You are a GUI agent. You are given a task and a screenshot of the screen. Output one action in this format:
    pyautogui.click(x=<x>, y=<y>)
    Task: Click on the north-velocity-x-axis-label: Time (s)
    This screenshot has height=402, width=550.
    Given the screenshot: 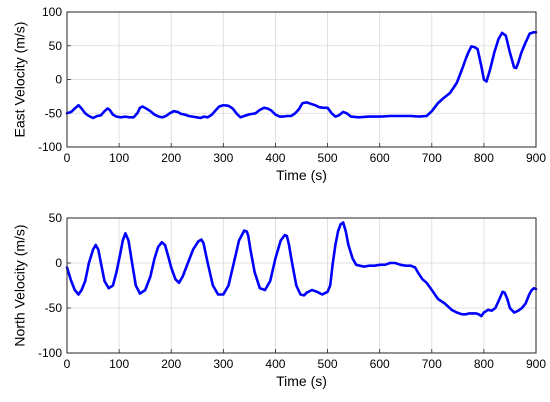 What is the action you would take?
    pyautogui.click(x=301, y=381)
    